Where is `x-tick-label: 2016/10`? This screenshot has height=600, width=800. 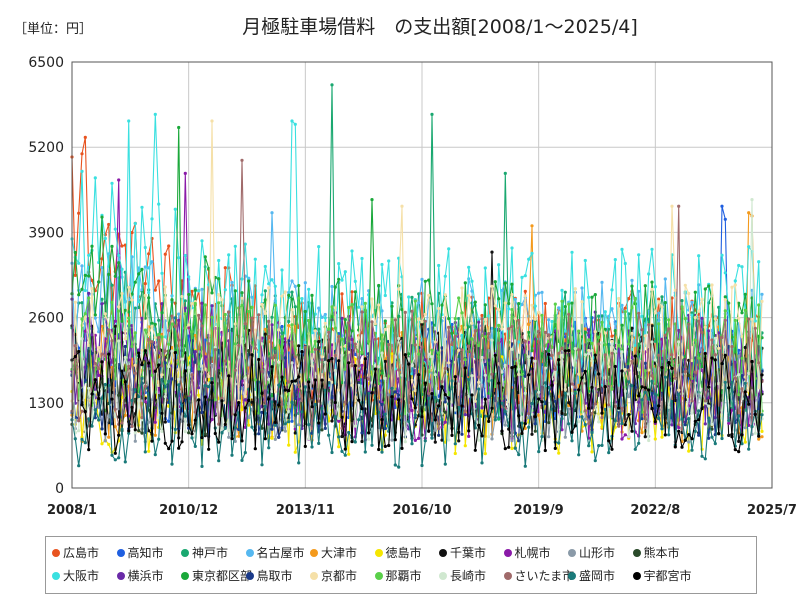
x-tick-label: 2016/10 is located at coordinates (421, 510).